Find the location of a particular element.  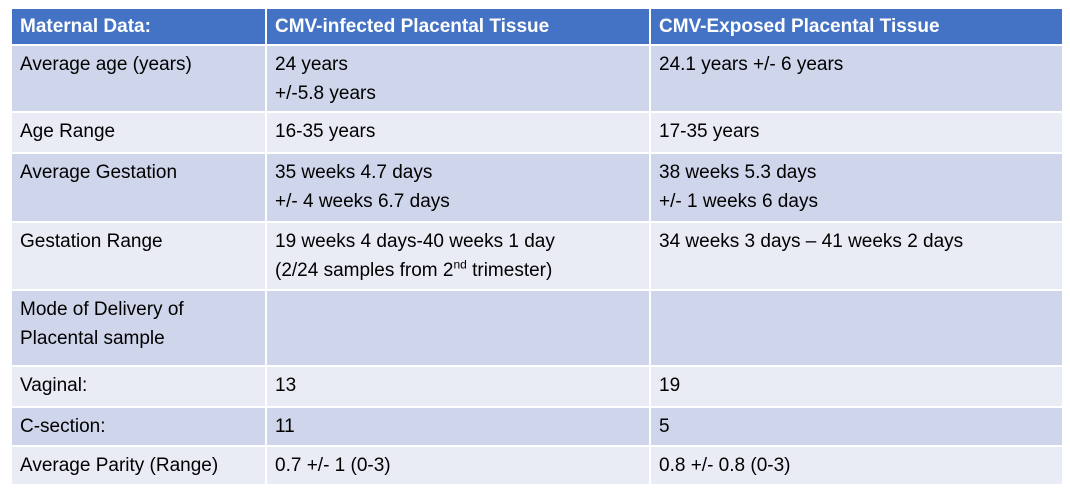

row-label: C-section: is located at coordinates (138, 426).